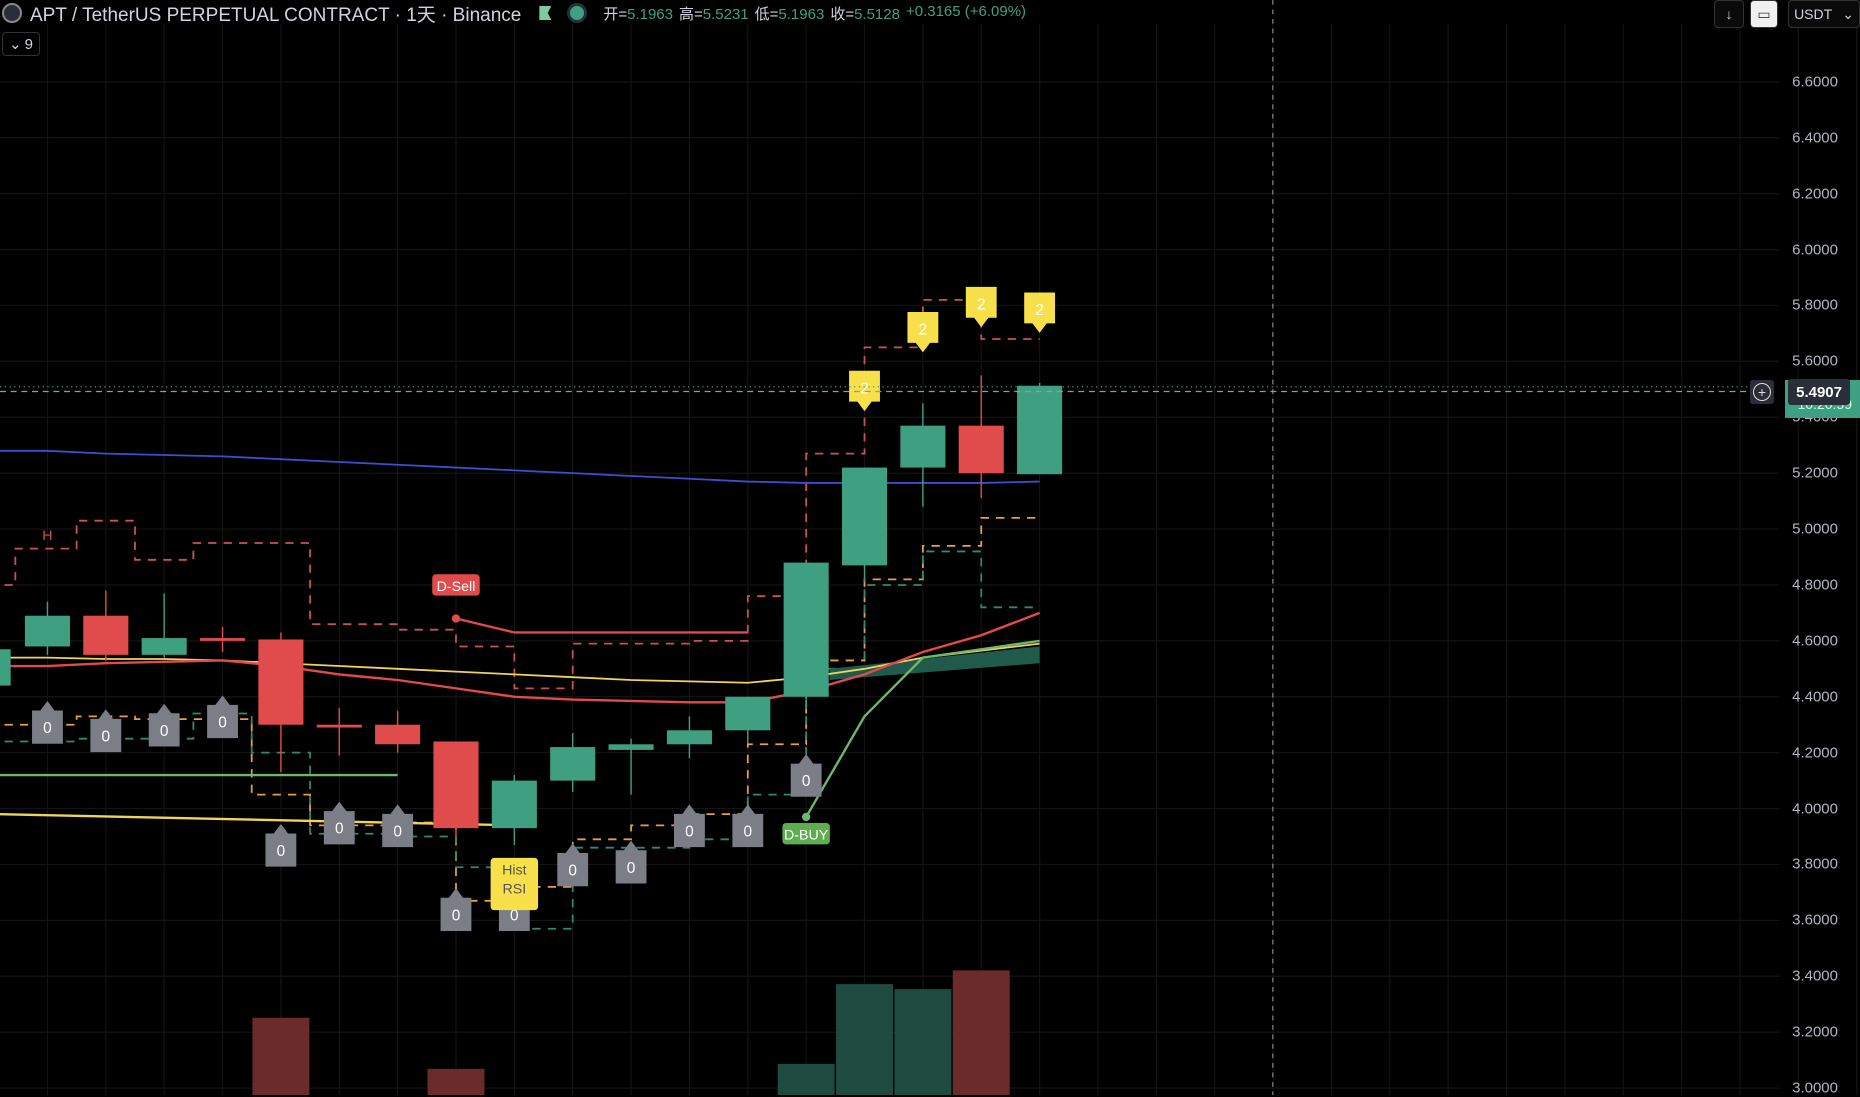 This screenshot has height=1097, width=1860. What do you see at coordinates (514, 890) in the screenshot?
I see `signal-label-hist: RSI` at bounding box center [514, 890].